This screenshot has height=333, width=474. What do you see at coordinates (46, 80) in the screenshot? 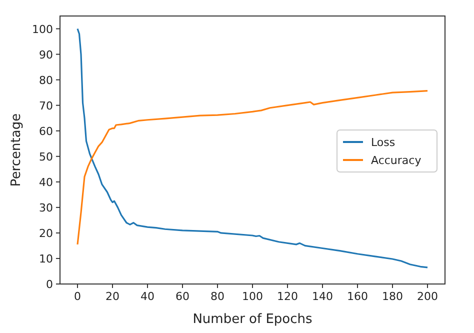
I see `y-tick-label: 80` at bounding box center [46, 80].